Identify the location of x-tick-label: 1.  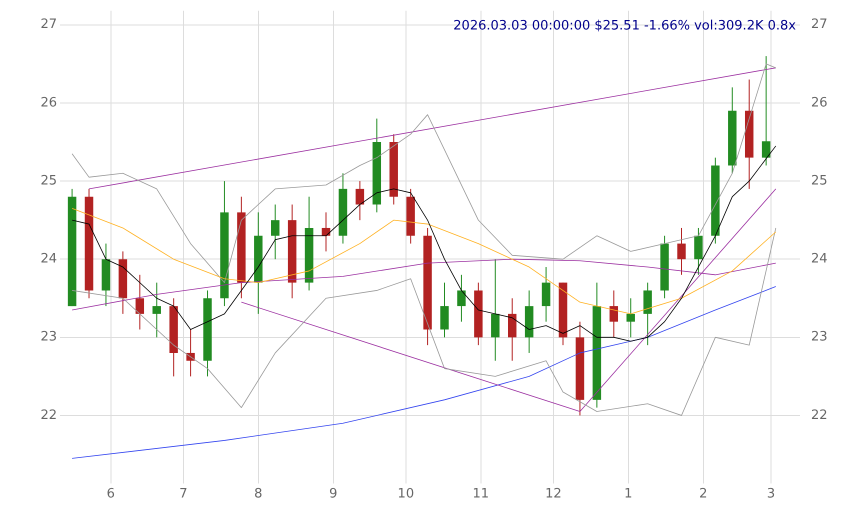
(628, 494).